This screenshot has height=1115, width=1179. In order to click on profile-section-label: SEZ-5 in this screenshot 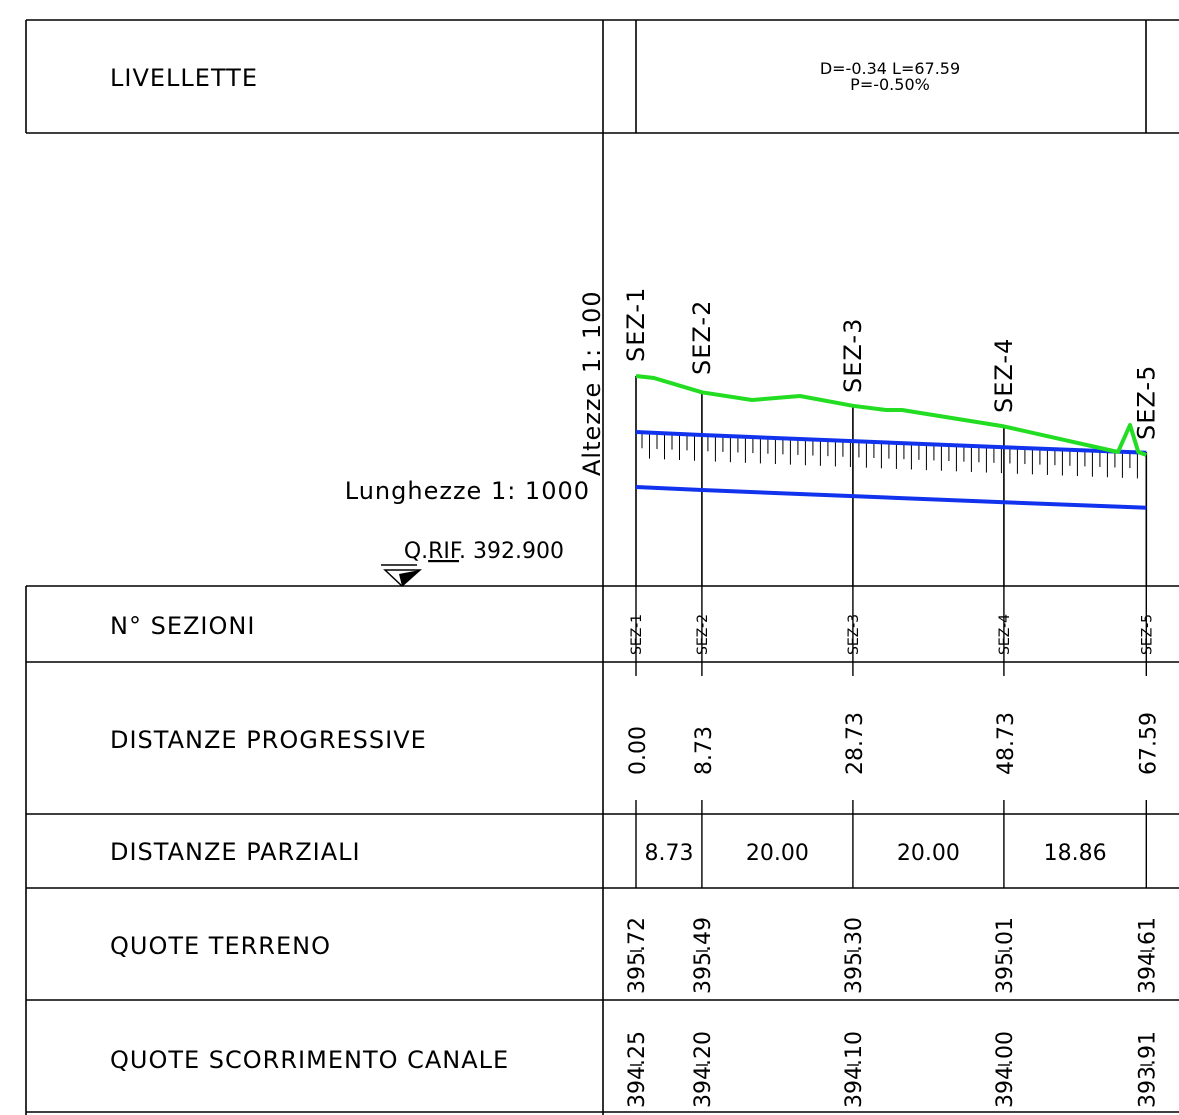, I will do `click(1146, 402)`.